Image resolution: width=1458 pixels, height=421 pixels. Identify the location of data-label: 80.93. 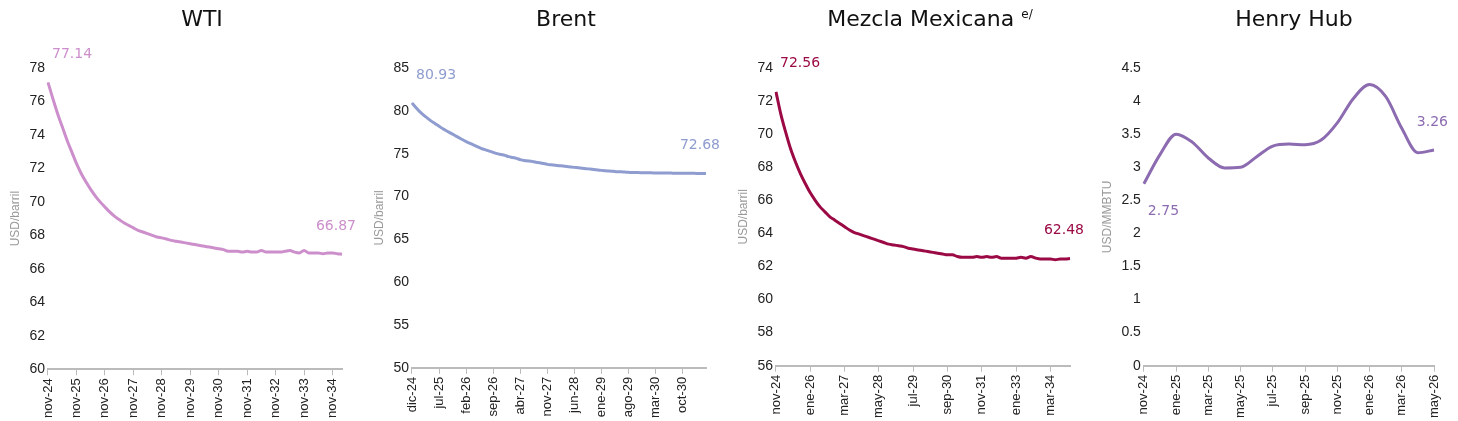
(436, 73).